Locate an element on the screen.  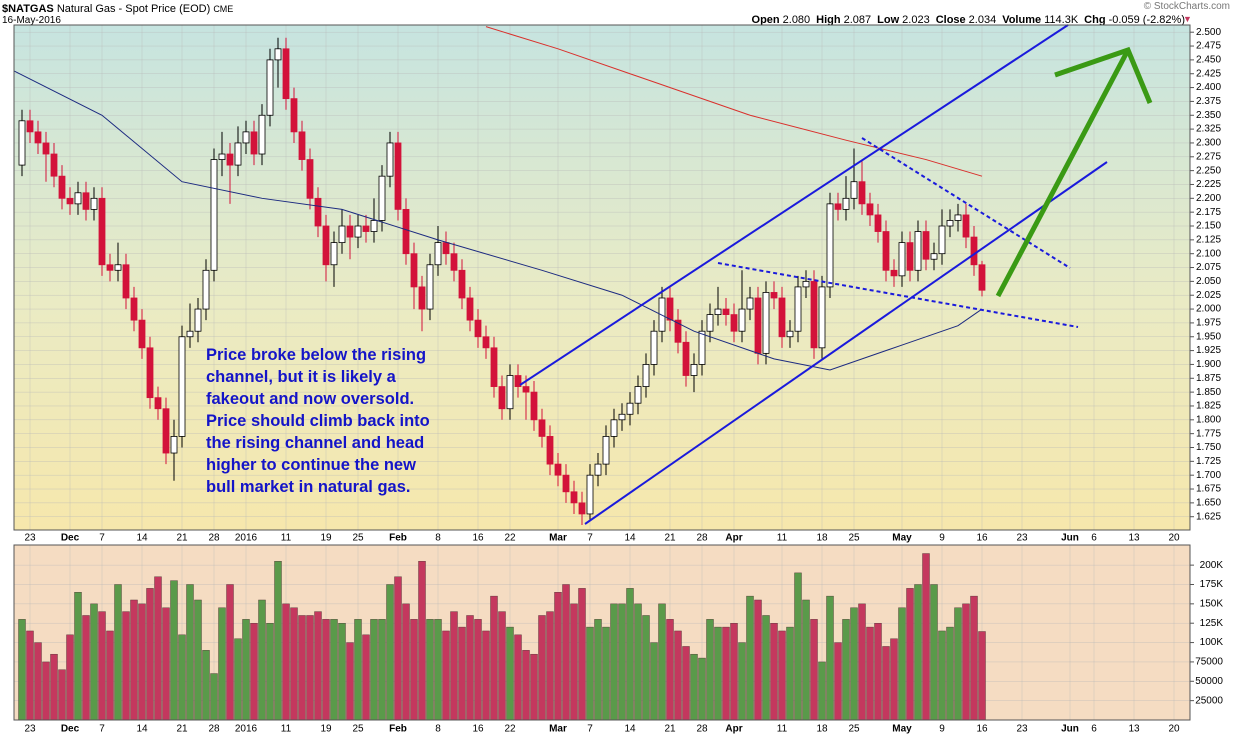
y-tick-label: 2.050 is located at coordinates (1208, 281).